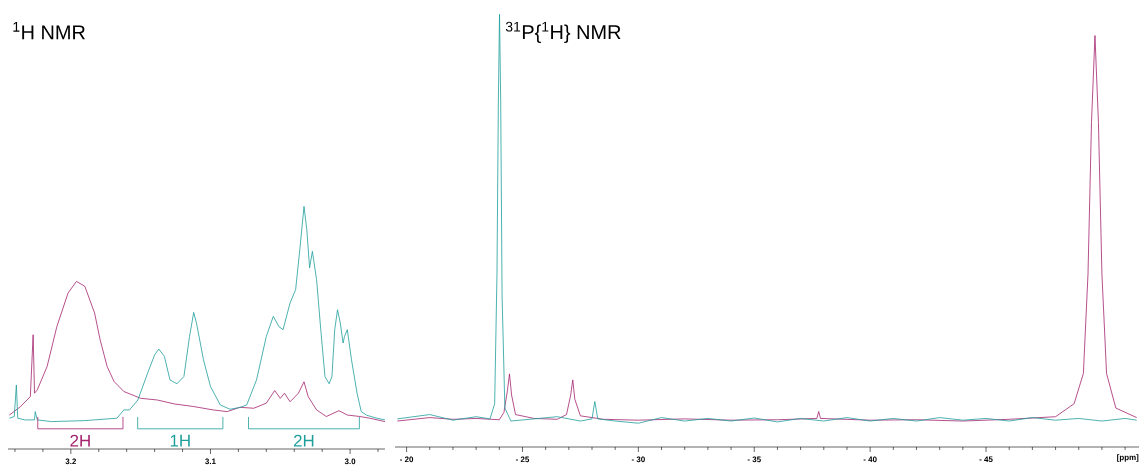 This screenshot has width=1139, height=468. What do you see at coordinates (49, 31) in the screenshot?
I see `chart-title: $^{1}$H NMR` at bounding box center [49, 31].